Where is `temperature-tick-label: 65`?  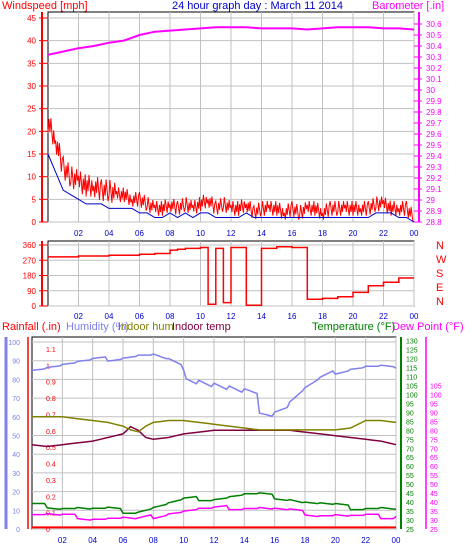 temperature-tick-label: 65 is located at coordinates (410, 458).